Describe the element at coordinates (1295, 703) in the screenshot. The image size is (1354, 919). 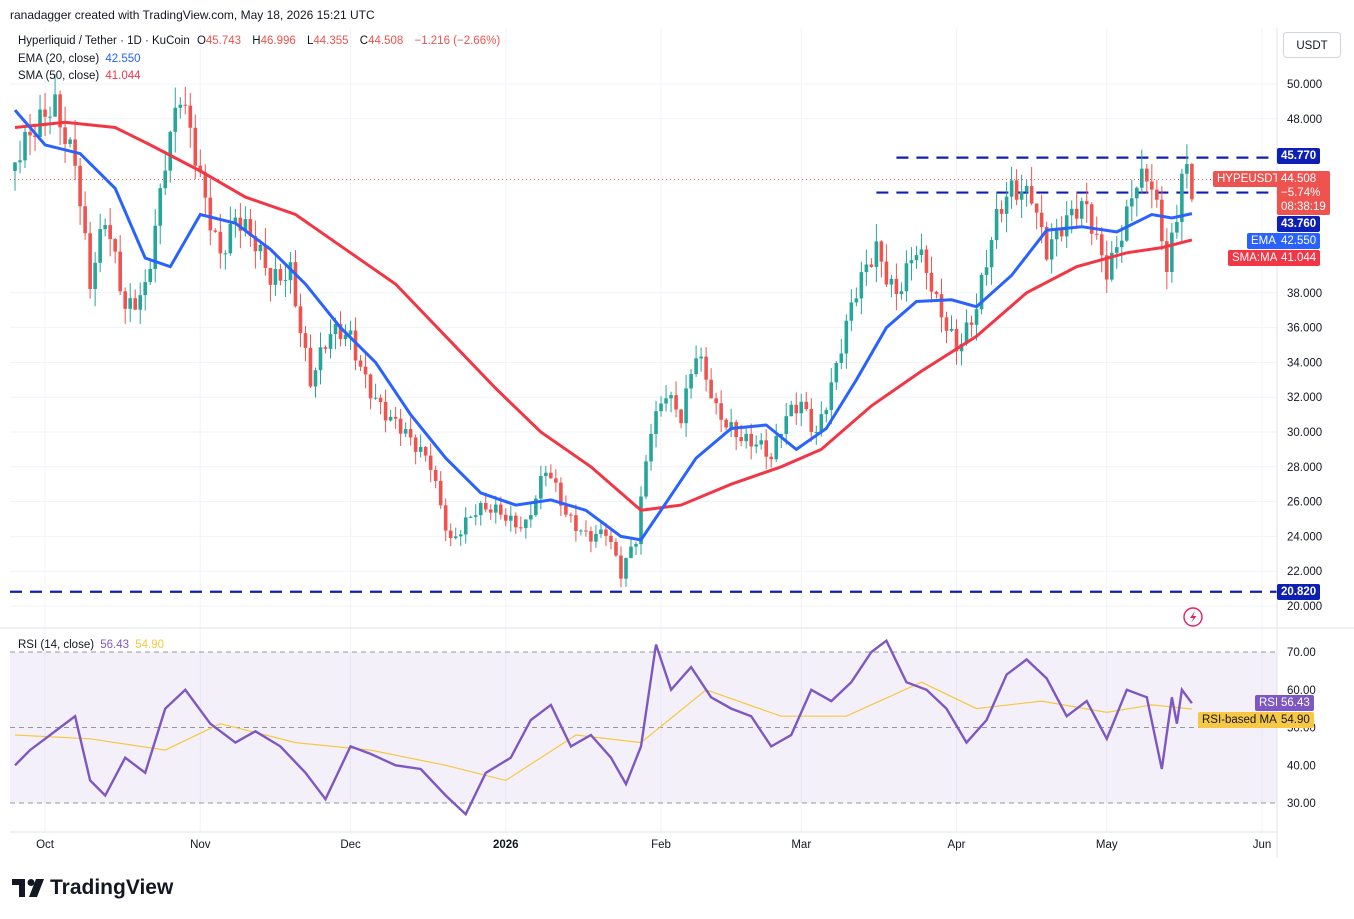
I see `rsi-value-tag: 56.43` at that location.